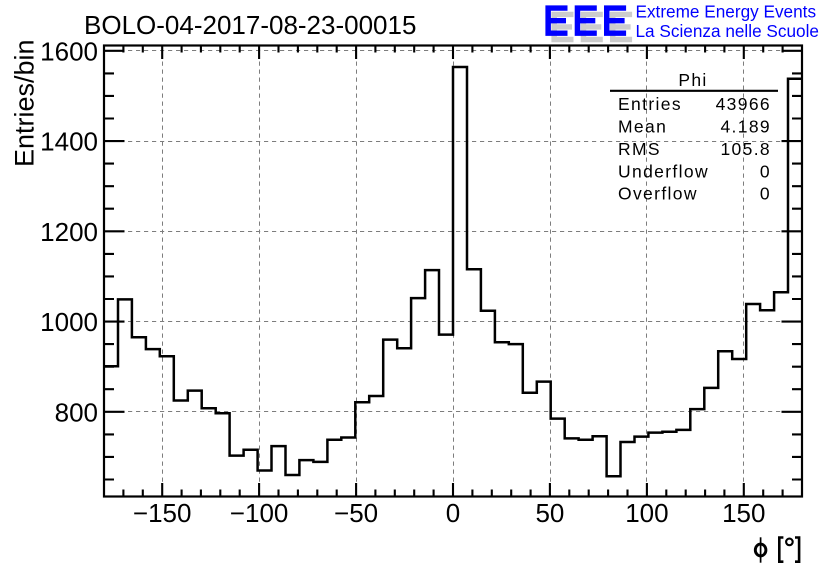  Describe the element at coordinates (639, 149) in the screenshot. I see `svg-text: RMS` at that location.